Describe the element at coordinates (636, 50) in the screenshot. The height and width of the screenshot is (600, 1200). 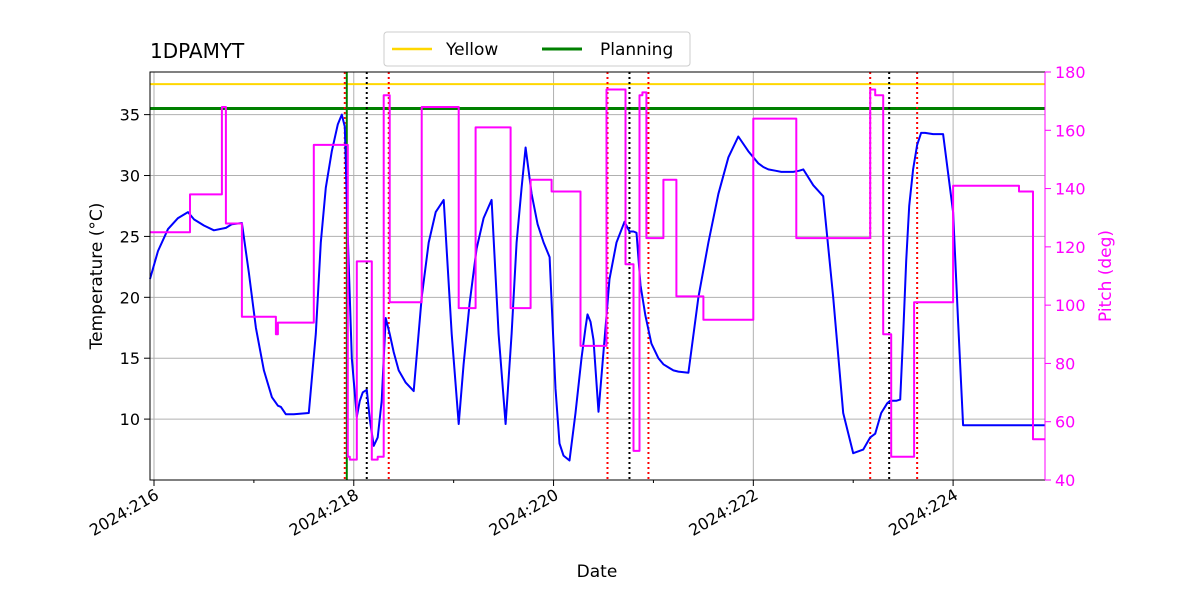
I see `legend-label-planning: Planning` at that location.